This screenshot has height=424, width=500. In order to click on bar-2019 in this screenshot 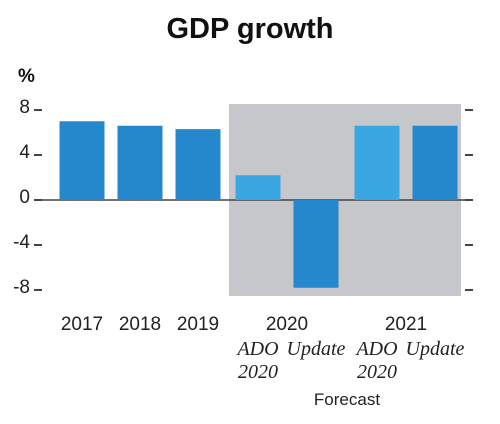, I will do `click(198, 164)`.